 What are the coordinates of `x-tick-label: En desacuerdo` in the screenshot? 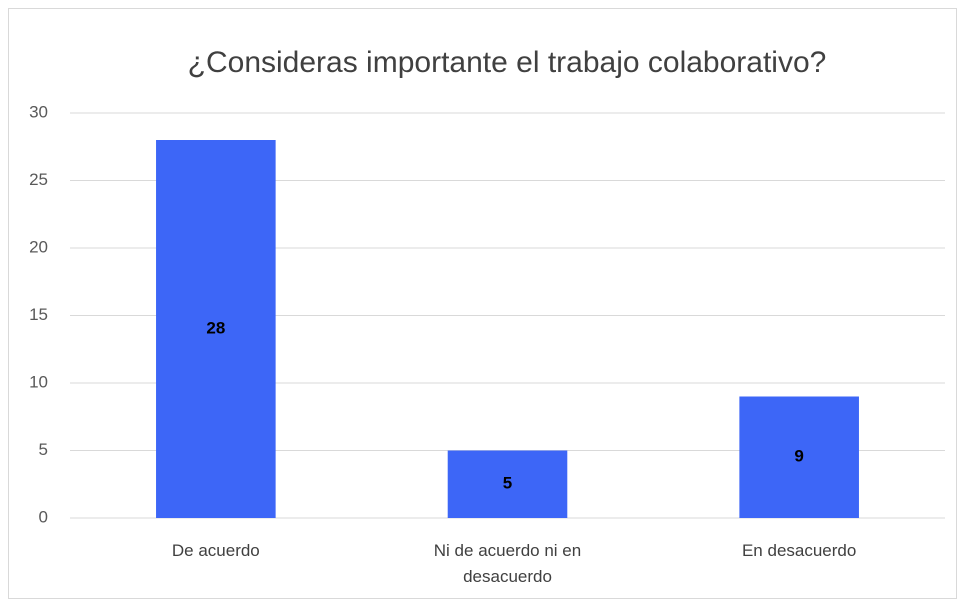 It's located at (799, 550).